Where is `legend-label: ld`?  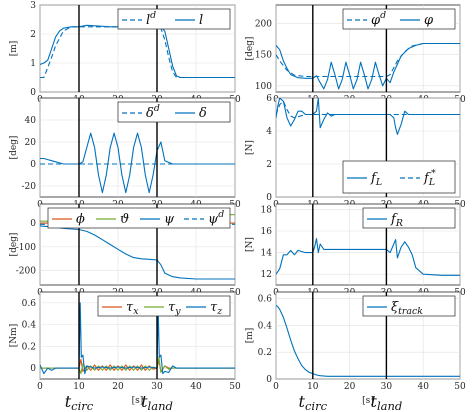 legend-label: ld is located at coordinates (151, 19).